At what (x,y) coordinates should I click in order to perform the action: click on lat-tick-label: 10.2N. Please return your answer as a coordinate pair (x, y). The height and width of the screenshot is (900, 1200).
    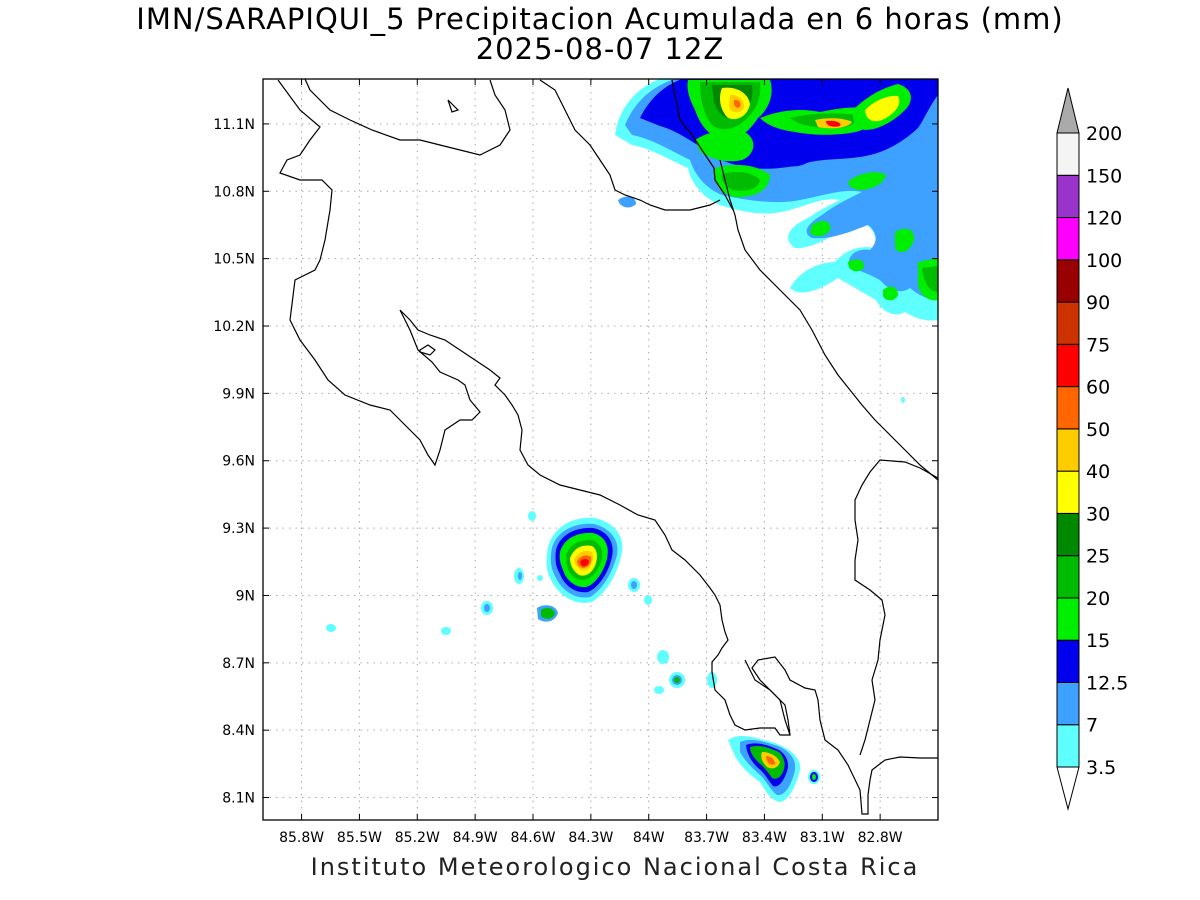
    Looking at the image, I should click on (234, 327).